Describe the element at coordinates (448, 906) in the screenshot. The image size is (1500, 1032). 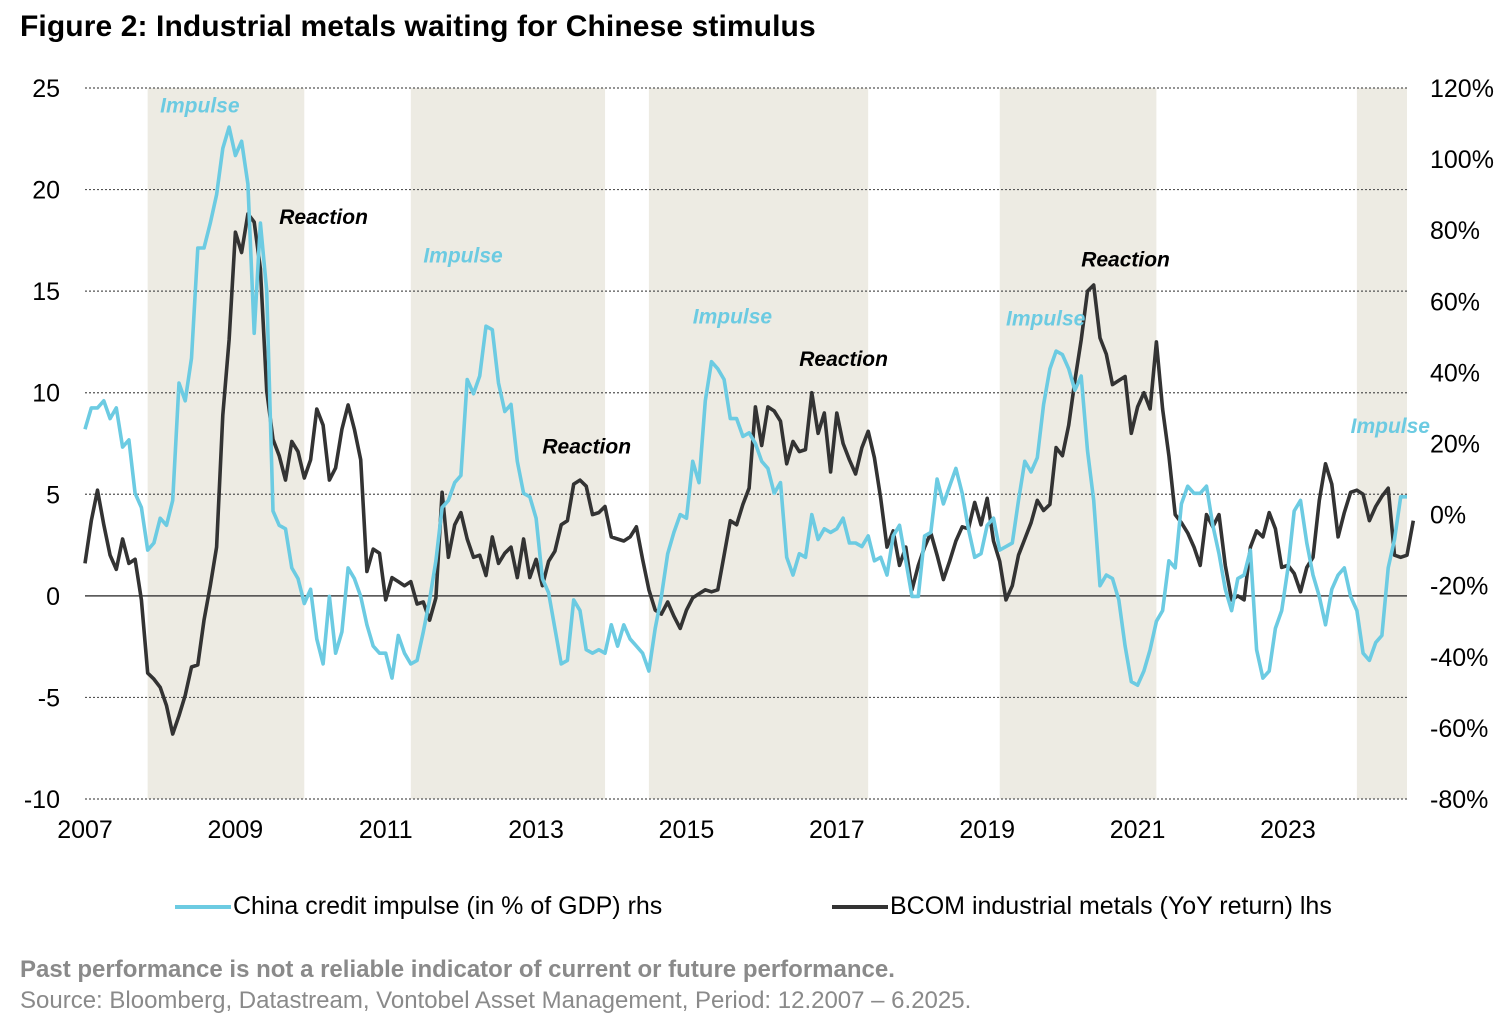
I see `legend-label: China credit impulse (in % of GDP) rhs` at that location.